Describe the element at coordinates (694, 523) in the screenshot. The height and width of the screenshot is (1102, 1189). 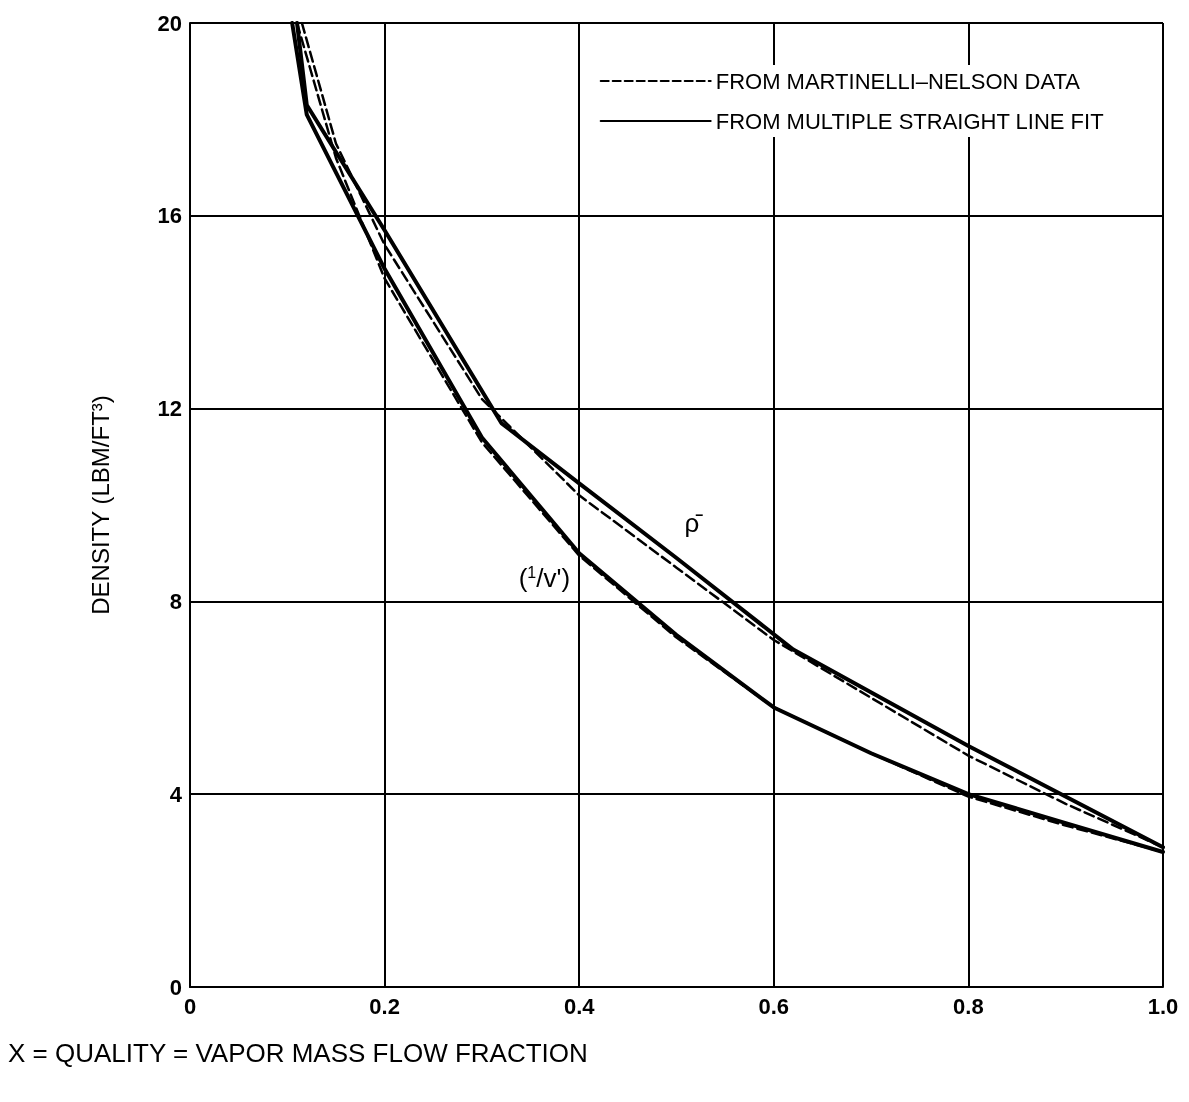
I see `annotation: ρ̄` at that location.